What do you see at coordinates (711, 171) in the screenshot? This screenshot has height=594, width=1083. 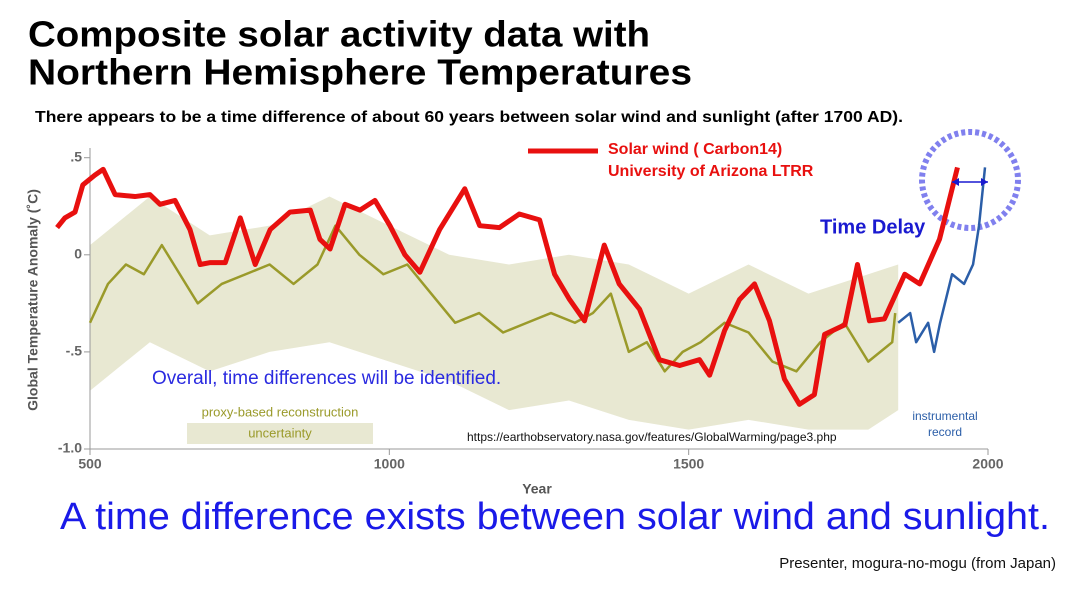 I see `legend-solar-source: University of Arizona LTRR` at bounding box center [711, 171].